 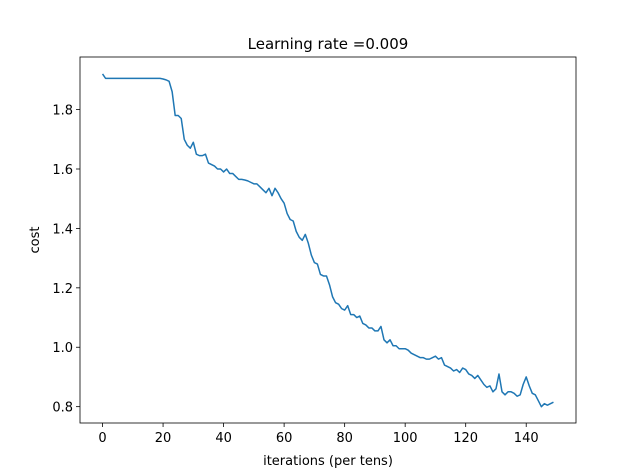 What do you see at coordinates (35, 240) in the screenshot?
I see `y-axis-label: cost` at bounding box center [35, 240].